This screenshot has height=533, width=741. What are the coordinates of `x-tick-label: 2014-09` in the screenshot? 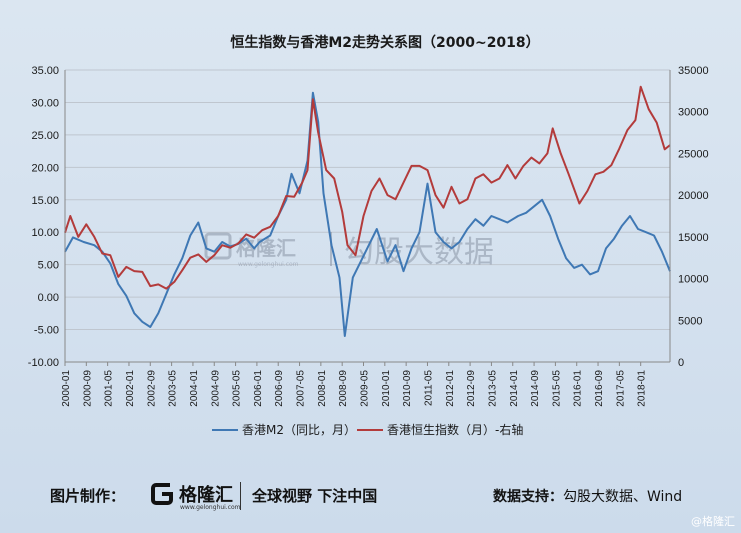 It's located at (535, 388).